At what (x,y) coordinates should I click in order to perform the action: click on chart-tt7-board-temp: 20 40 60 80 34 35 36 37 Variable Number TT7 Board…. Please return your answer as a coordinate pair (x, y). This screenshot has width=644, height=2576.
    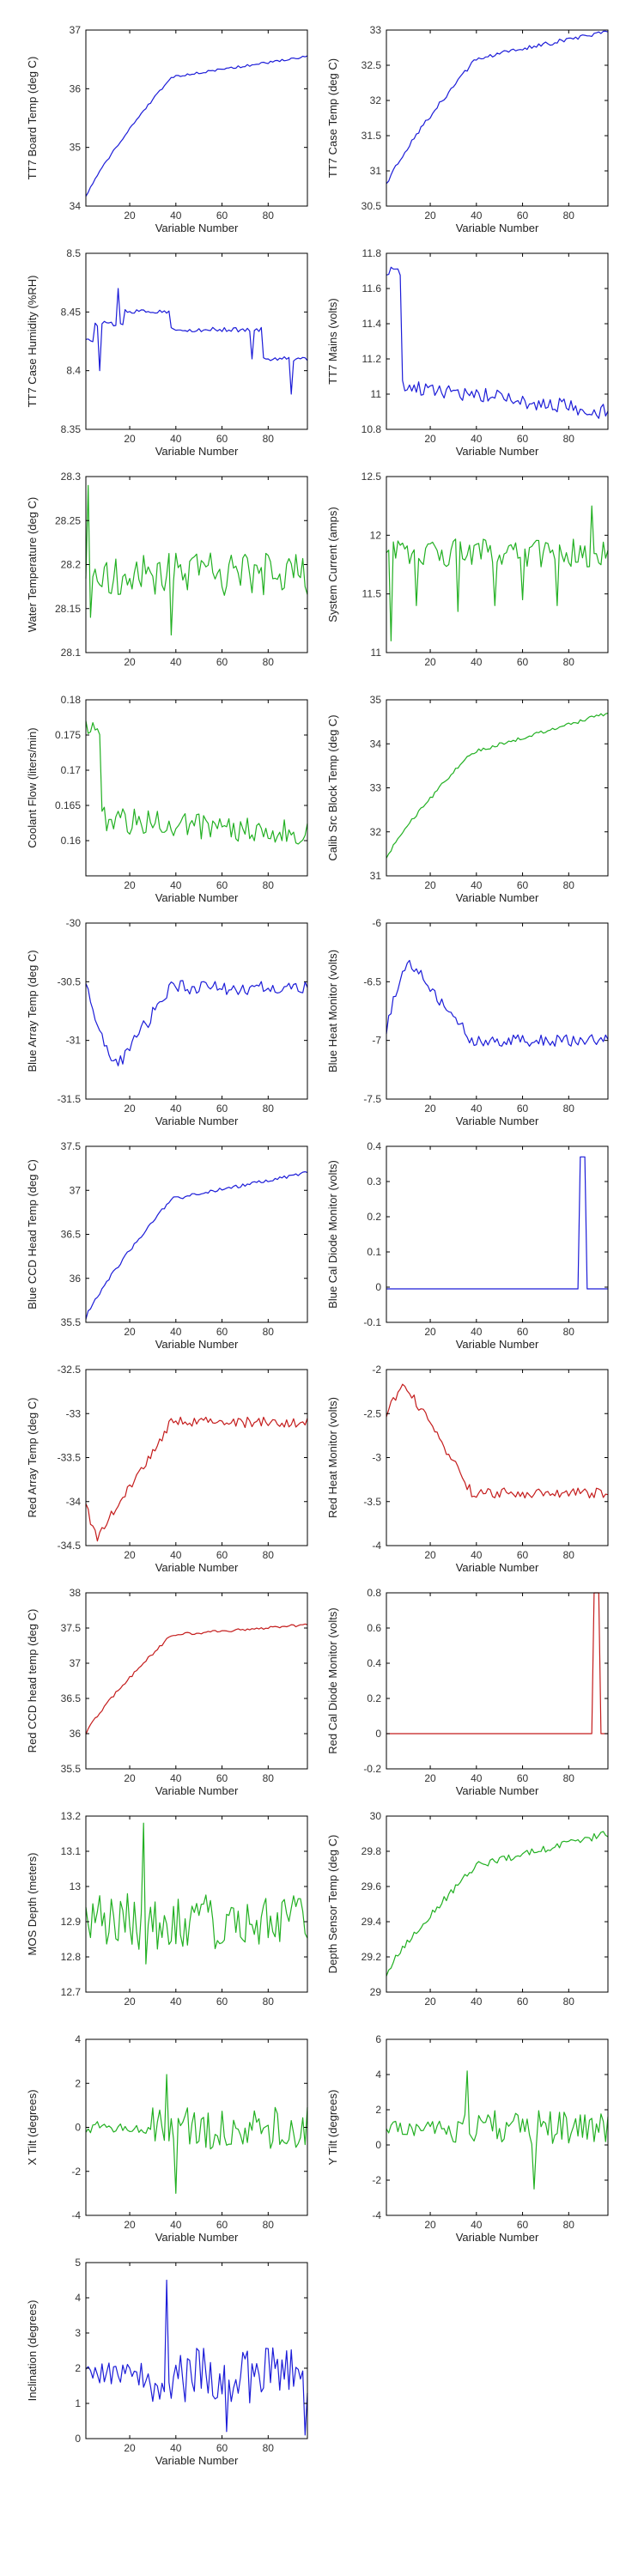
    Looking at the image, I should click on (167, 129).